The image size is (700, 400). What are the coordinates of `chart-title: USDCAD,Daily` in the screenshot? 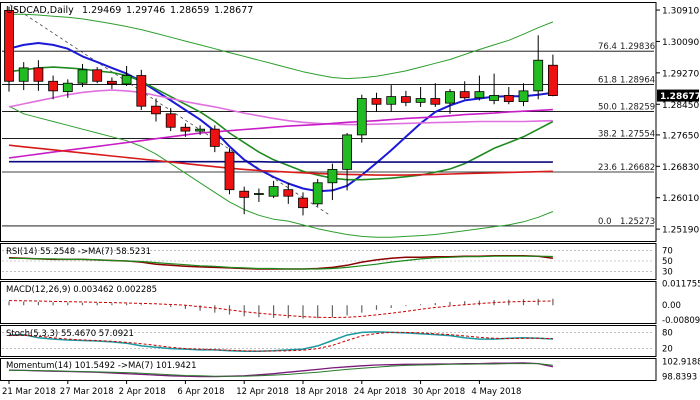 It's located at (40, 10).